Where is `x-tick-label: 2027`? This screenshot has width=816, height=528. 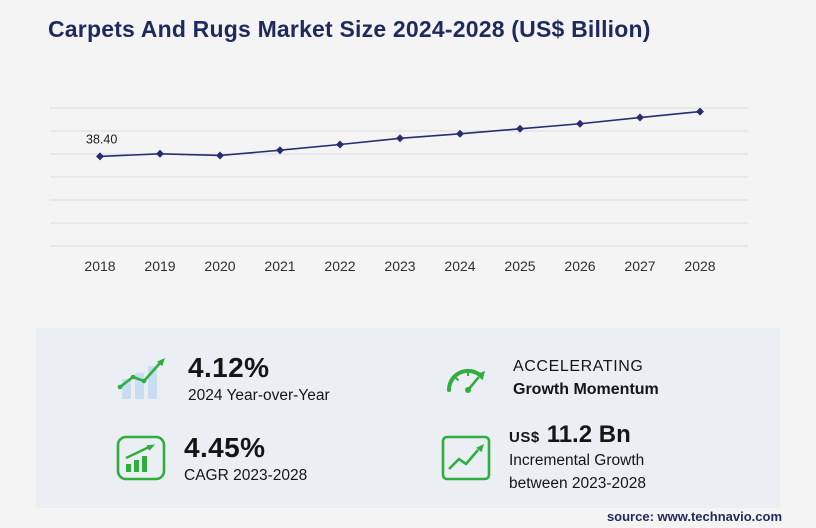
x-tick-label: 2027 is located at coordinates (639, 266).